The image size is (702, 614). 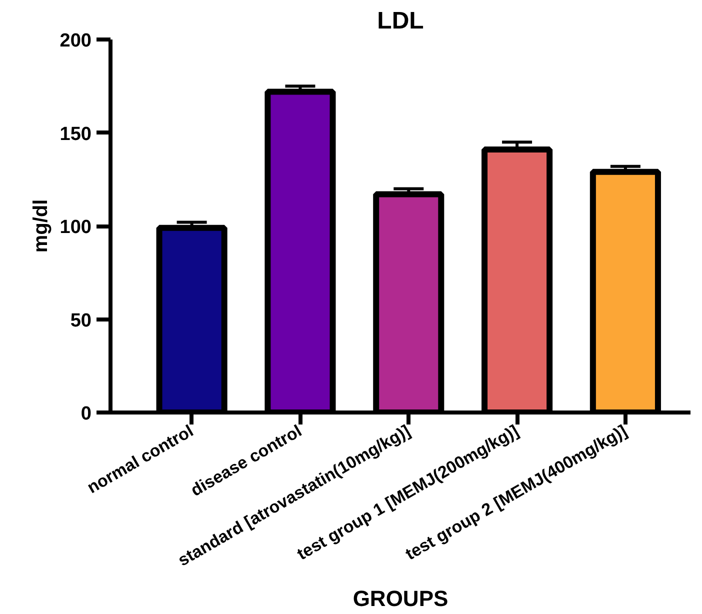 I want to click on y-tick-label: 50, so click(x=81, y=321).